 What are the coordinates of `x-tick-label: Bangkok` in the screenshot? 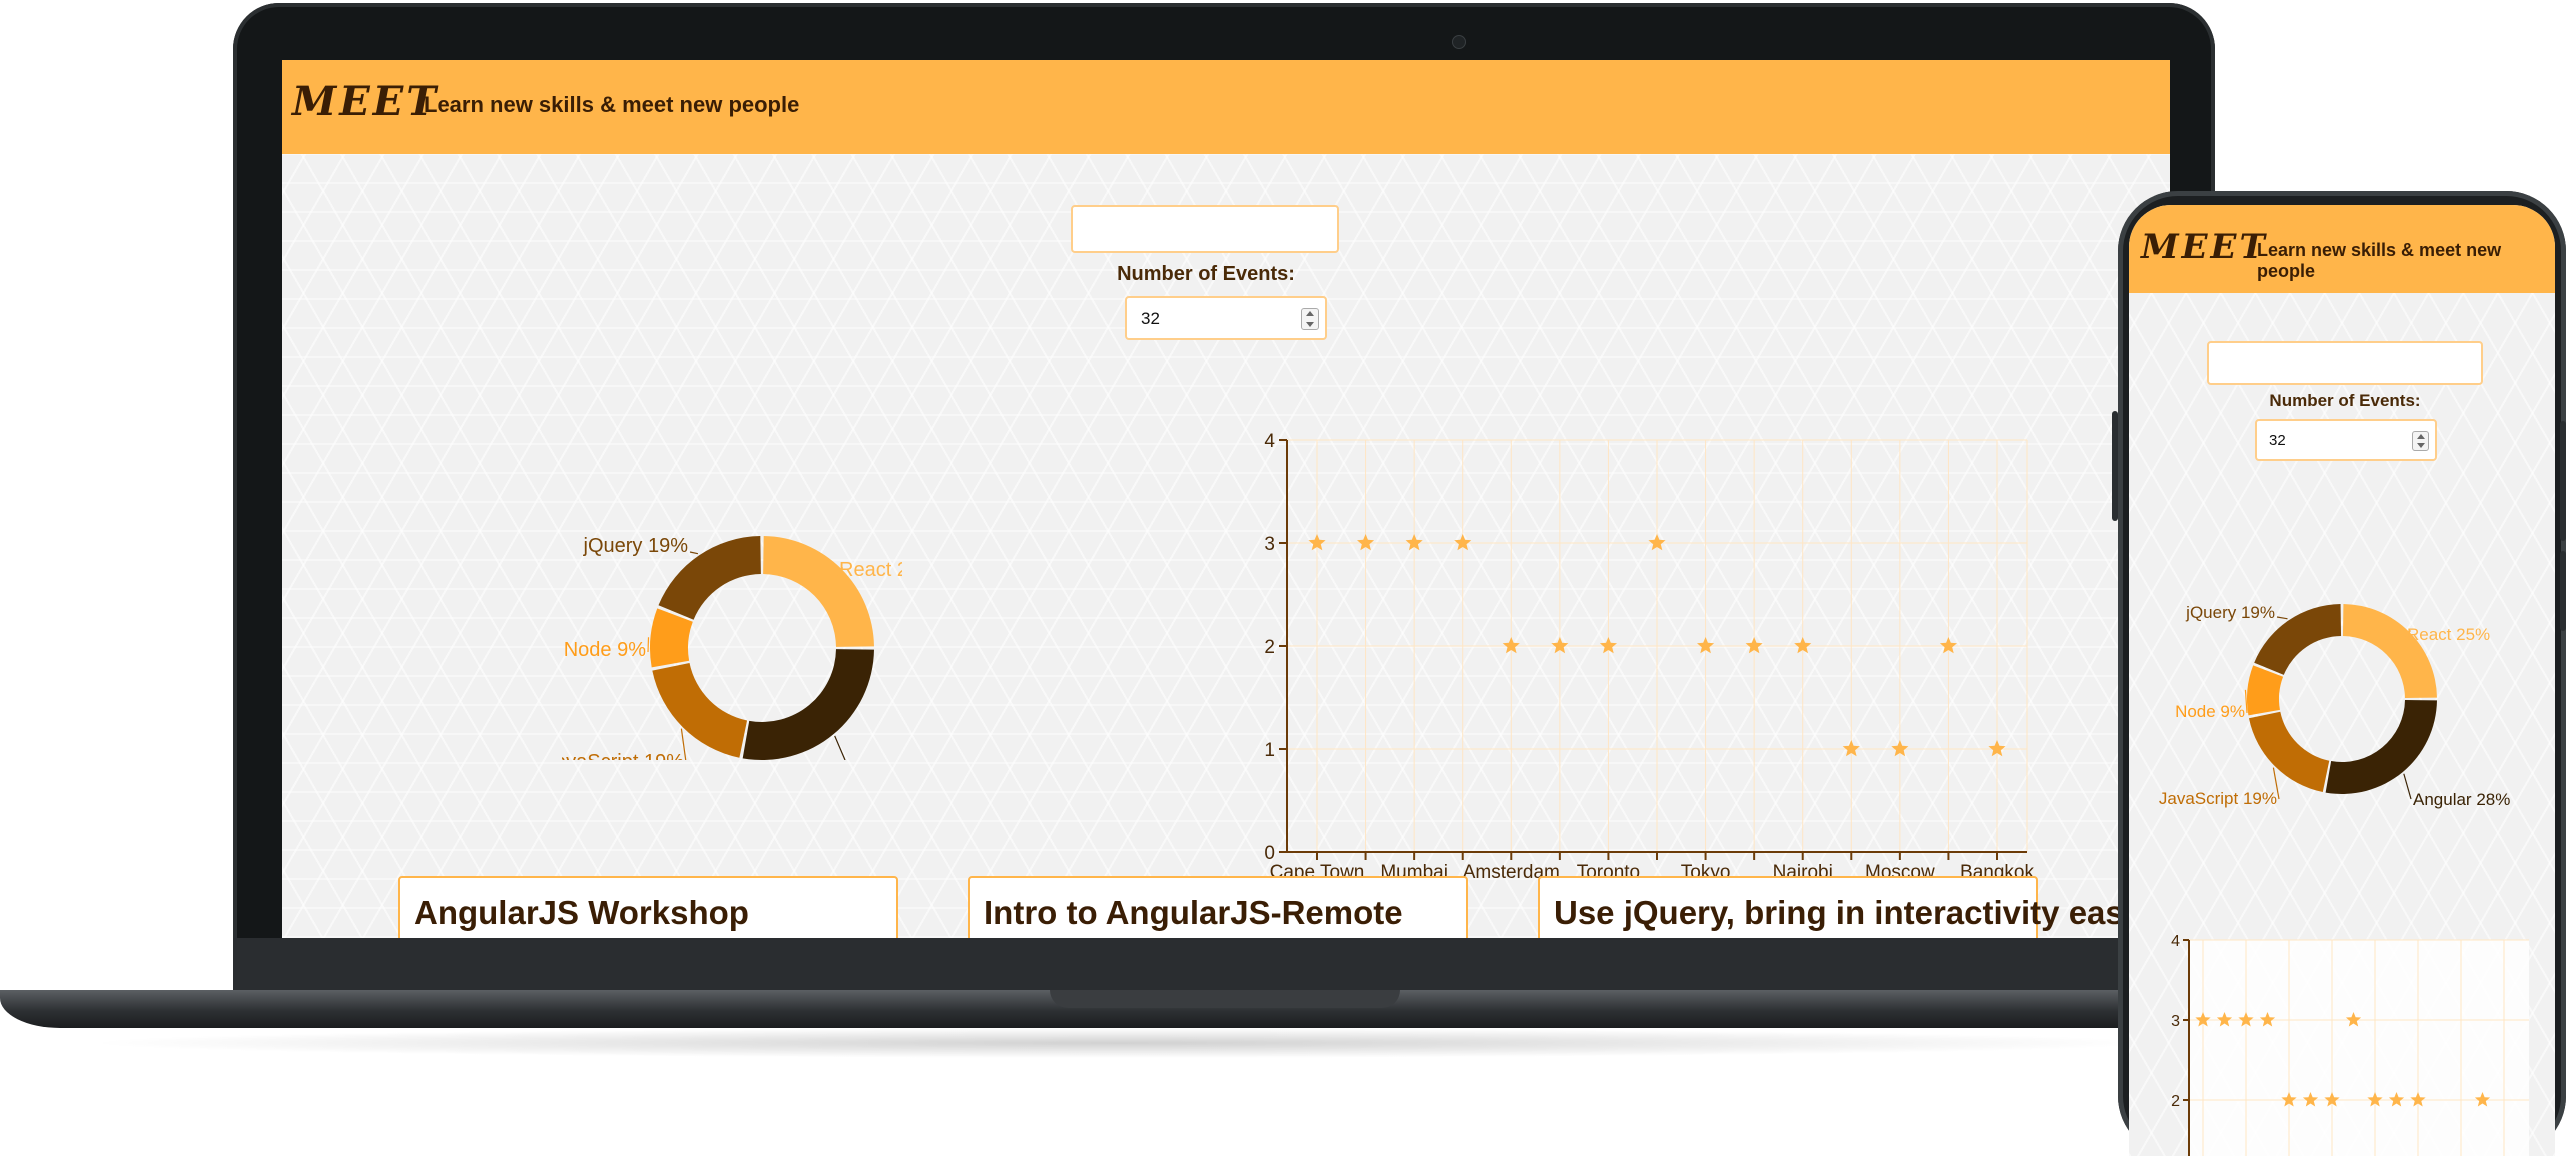 It's located at (1997, 871).